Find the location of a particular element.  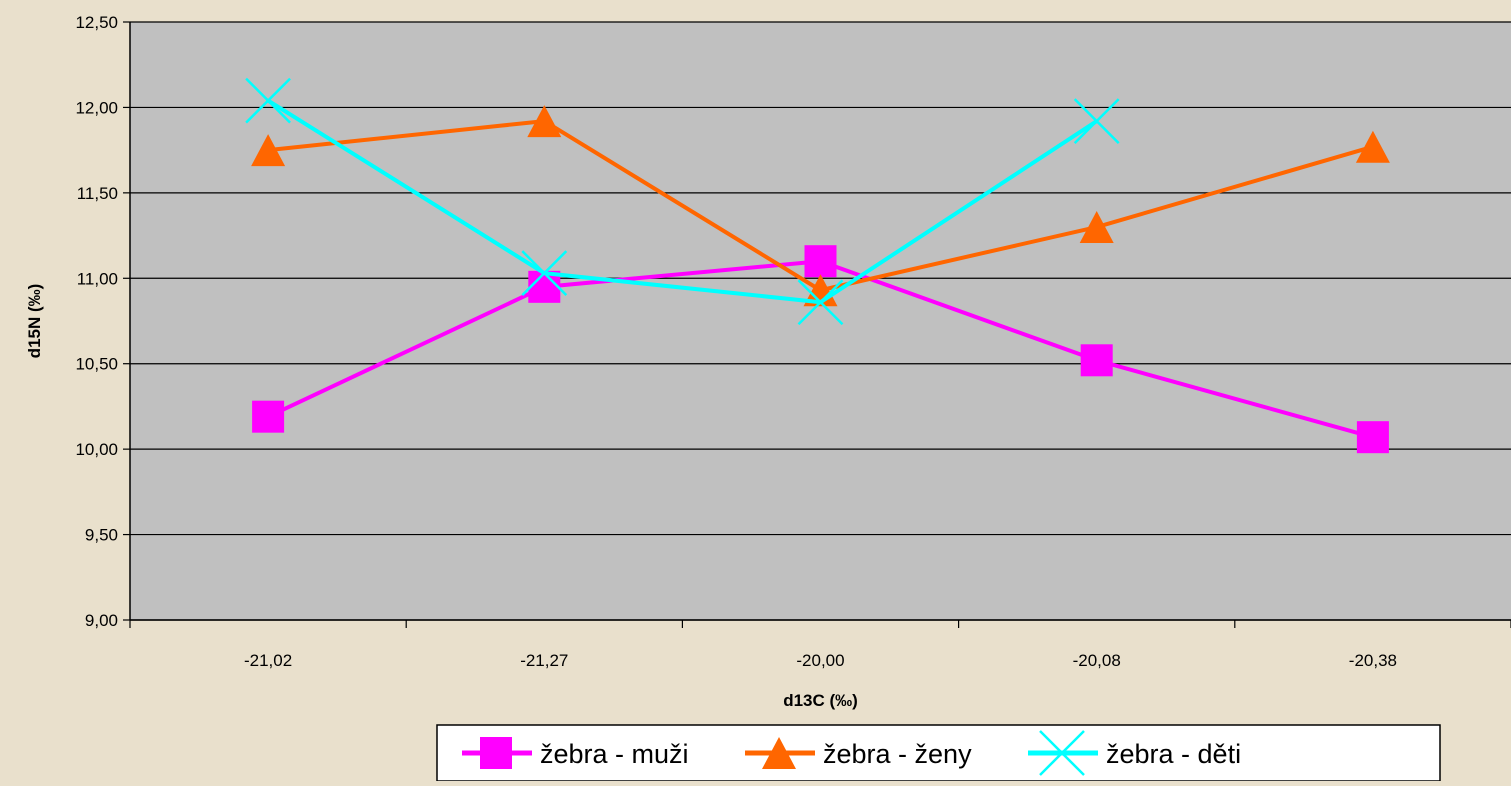

y-axis-ticks: 9,00 9,50 10,00 10,50 11,00 11,50 12,00 12,50 is located at coordinates (102, 321).